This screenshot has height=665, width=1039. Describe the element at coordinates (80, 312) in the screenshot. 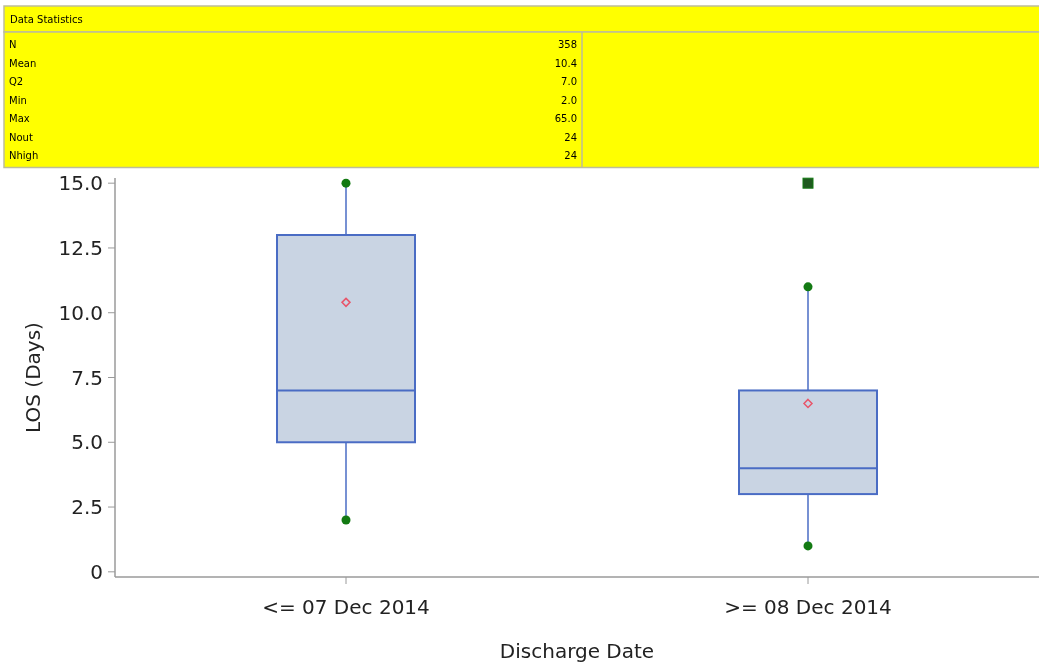

I see `y-tick-label: 10.0` at that location.